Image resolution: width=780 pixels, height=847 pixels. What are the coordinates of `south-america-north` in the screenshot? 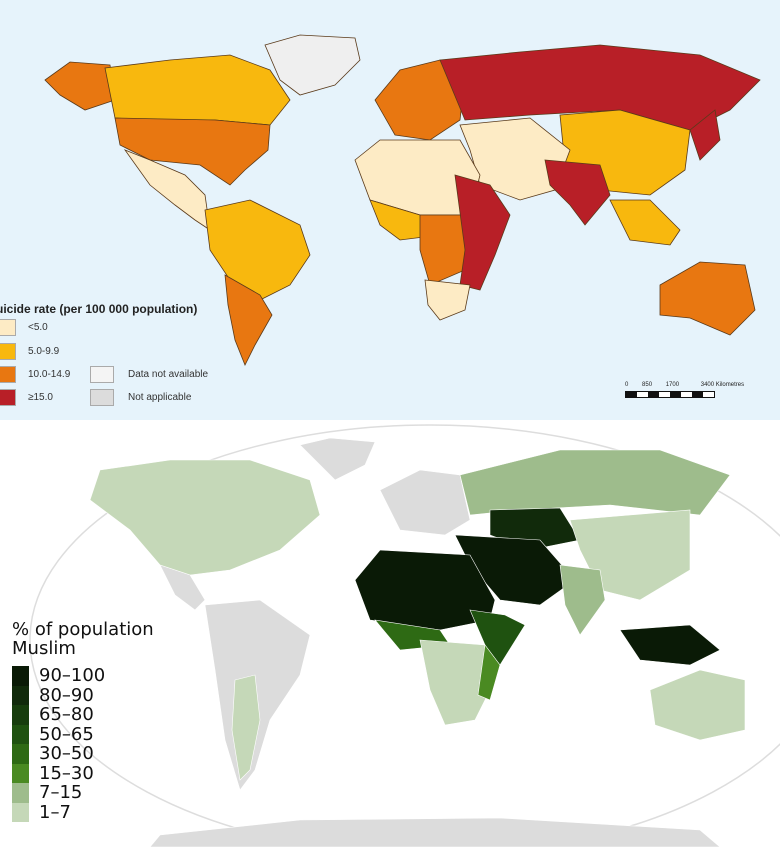 It's located at (257, 250).